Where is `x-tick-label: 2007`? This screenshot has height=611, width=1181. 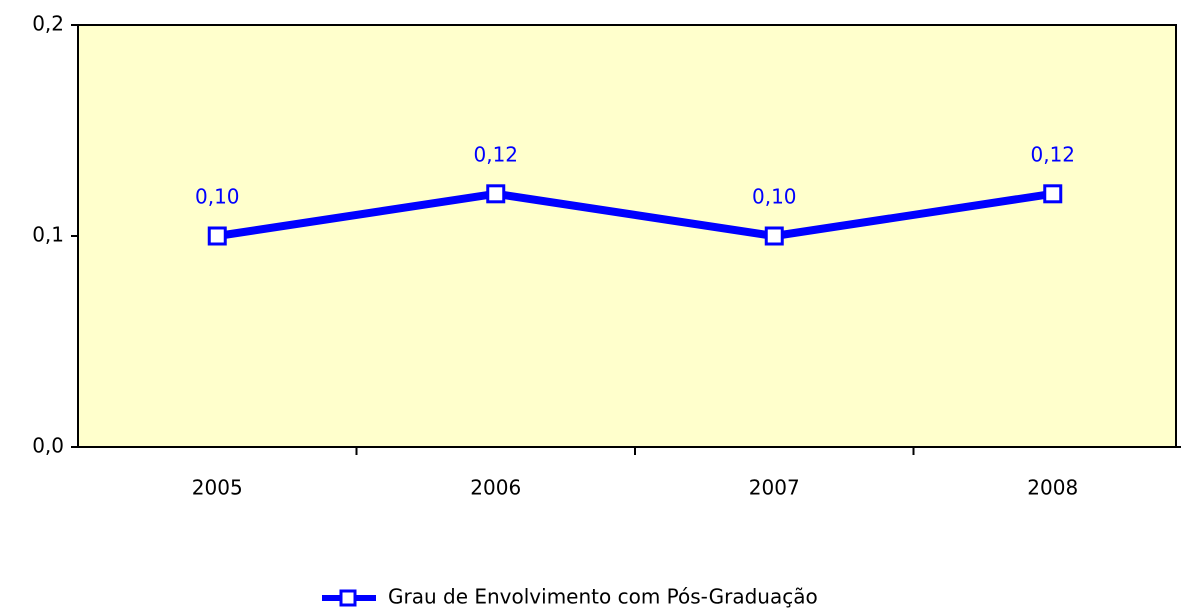
x-tick-label: 2007 is located at coordinates (774, 488).